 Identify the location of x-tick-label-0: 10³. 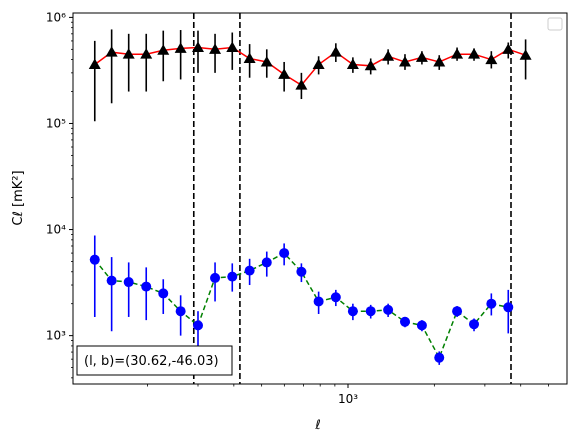
(348, 399).